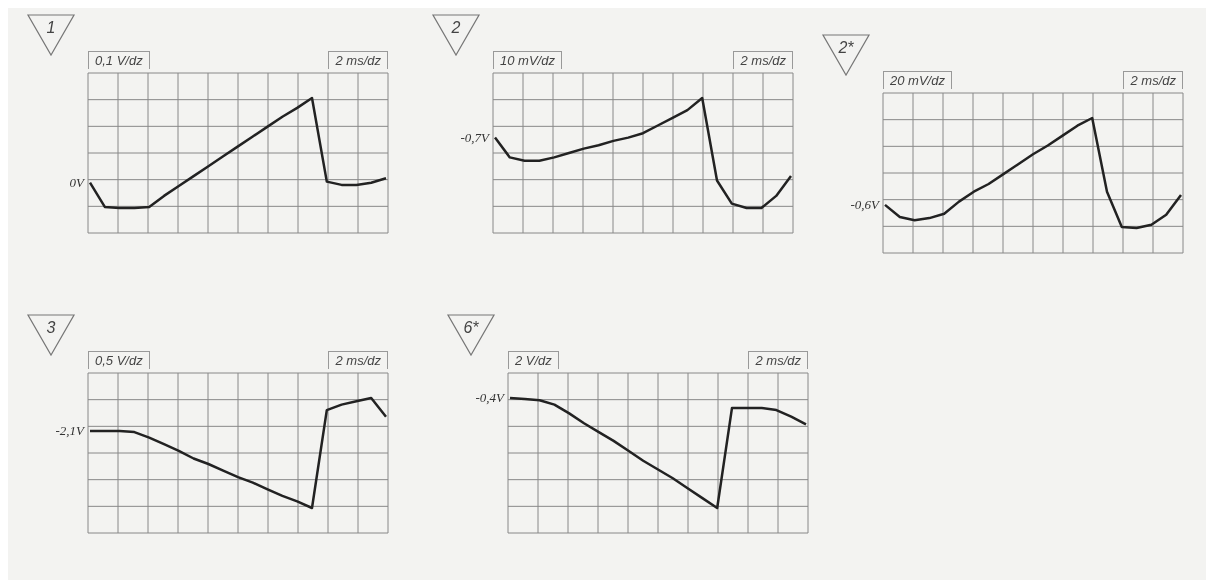  What do you see at coordinates (471, 328) in the screenshot?
I see `chart-title: 6*` at bounding box center [471, 328].